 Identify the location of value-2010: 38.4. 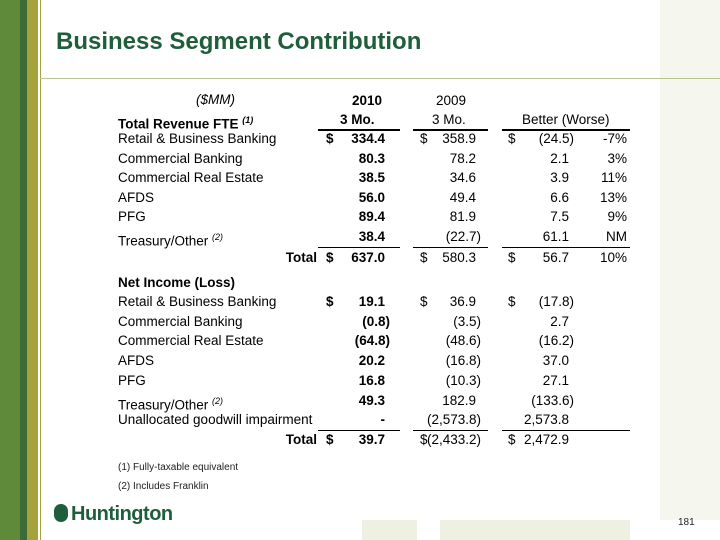
(371, 236).